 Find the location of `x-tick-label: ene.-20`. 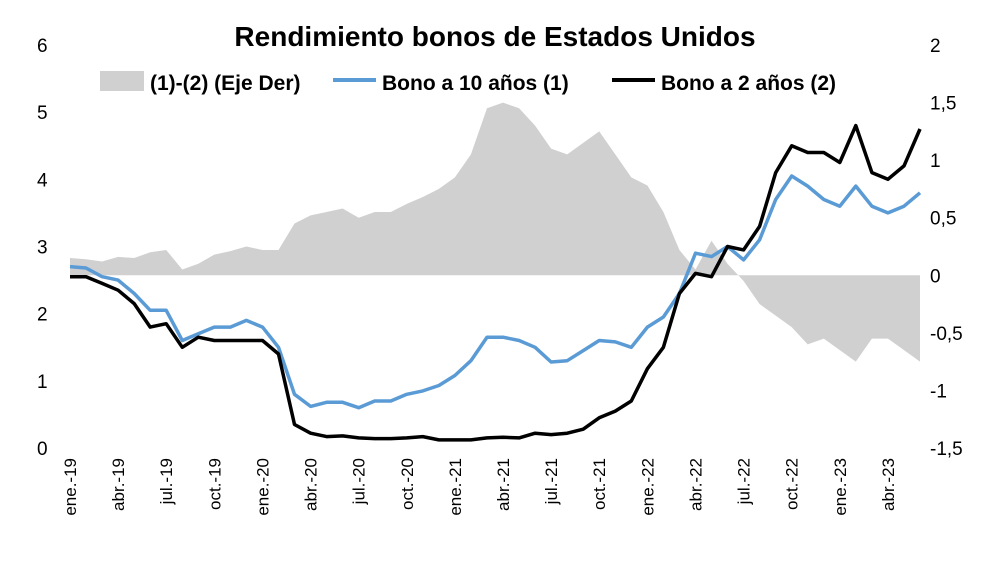

x-tick-label: ene.-20 is located at coordinates (263, 487).